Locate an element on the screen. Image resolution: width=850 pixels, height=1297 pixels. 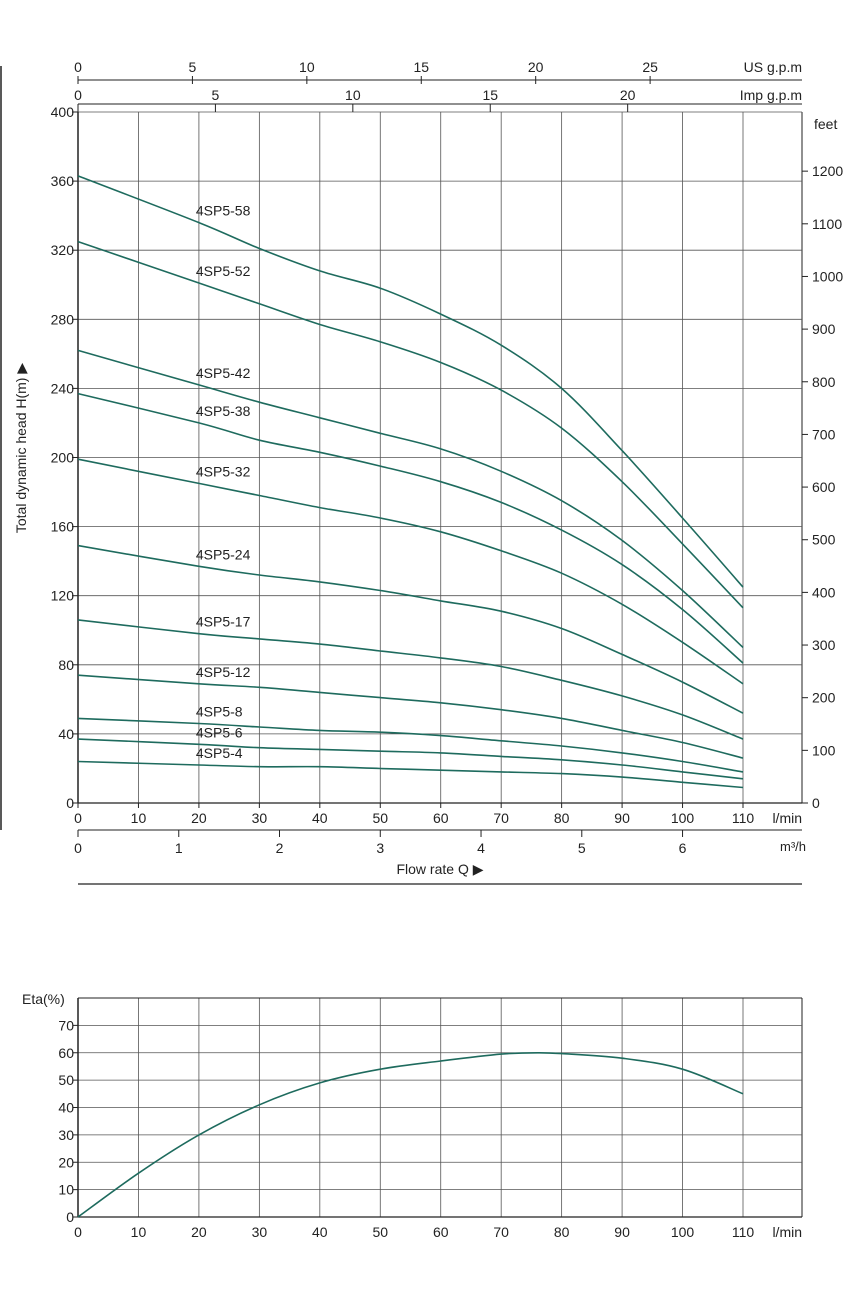
y-tick-label: 360 is located at coordinates (63, 181).